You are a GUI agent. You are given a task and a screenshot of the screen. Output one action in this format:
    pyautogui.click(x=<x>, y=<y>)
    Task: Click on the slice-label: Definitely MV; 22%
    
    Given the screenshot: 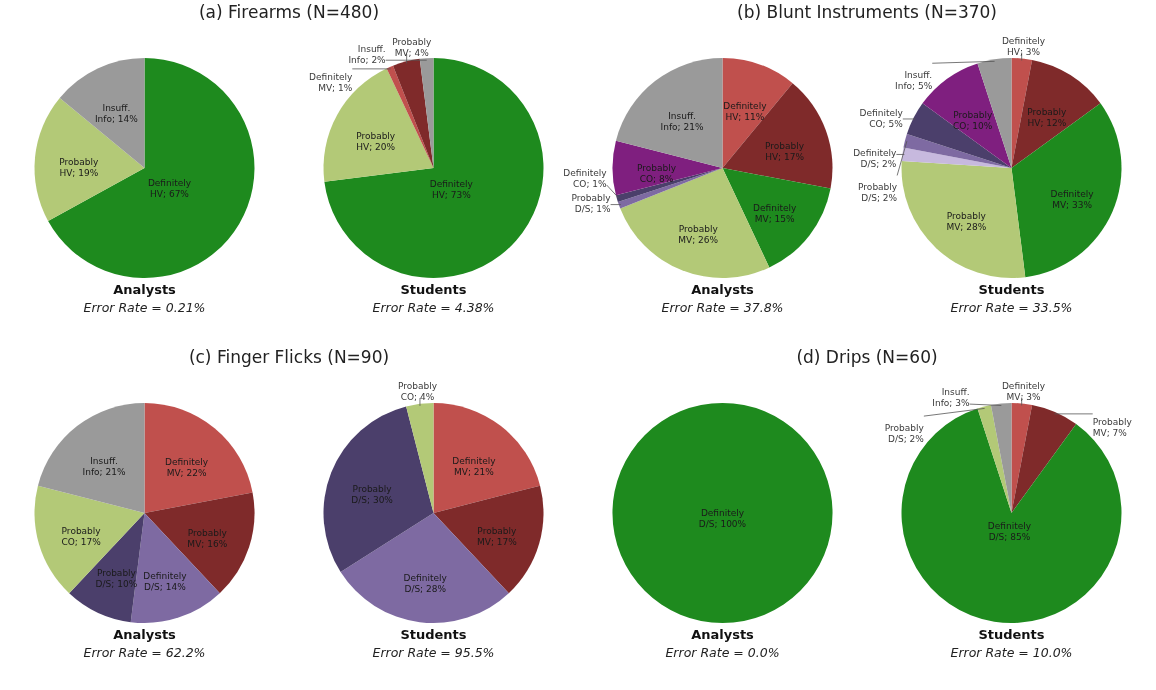 What is the action you would take?
    pyautogui.click(x=186, y=468)
    